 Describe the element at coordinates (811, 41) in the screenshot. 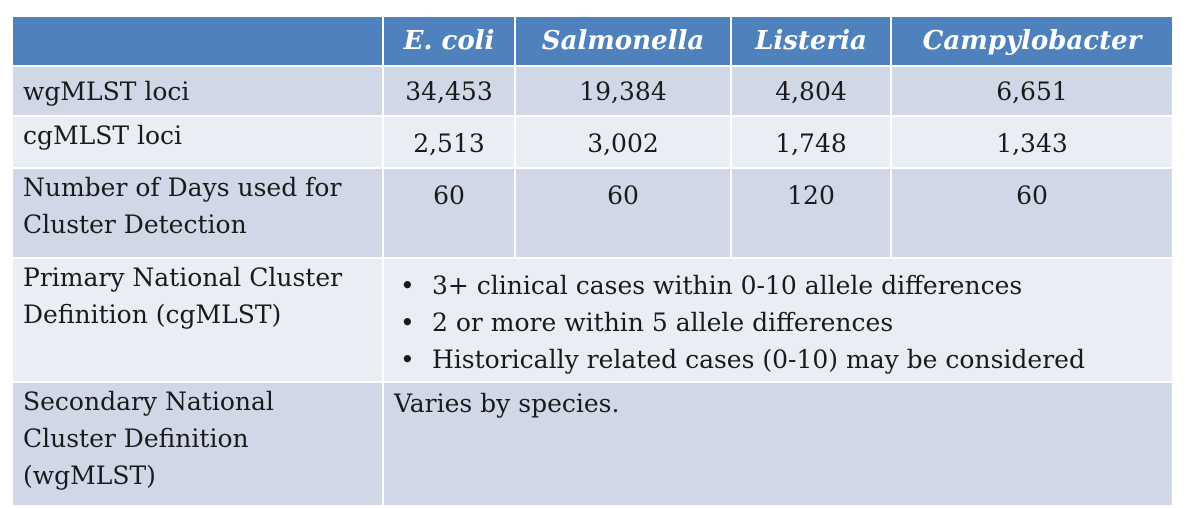

I see `header-listeria: Listeria` at that location.